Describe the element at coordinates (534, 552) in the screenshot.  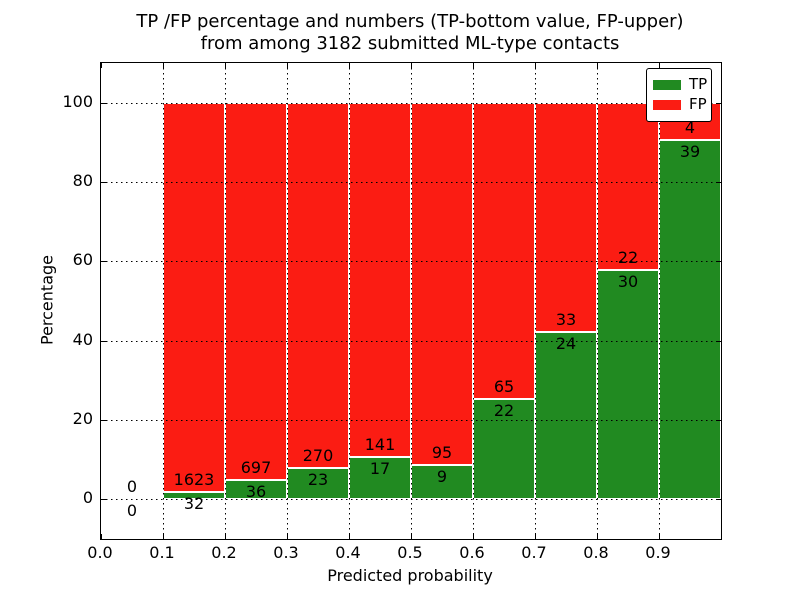
I see `x-tick-label: 0.7` at that location.